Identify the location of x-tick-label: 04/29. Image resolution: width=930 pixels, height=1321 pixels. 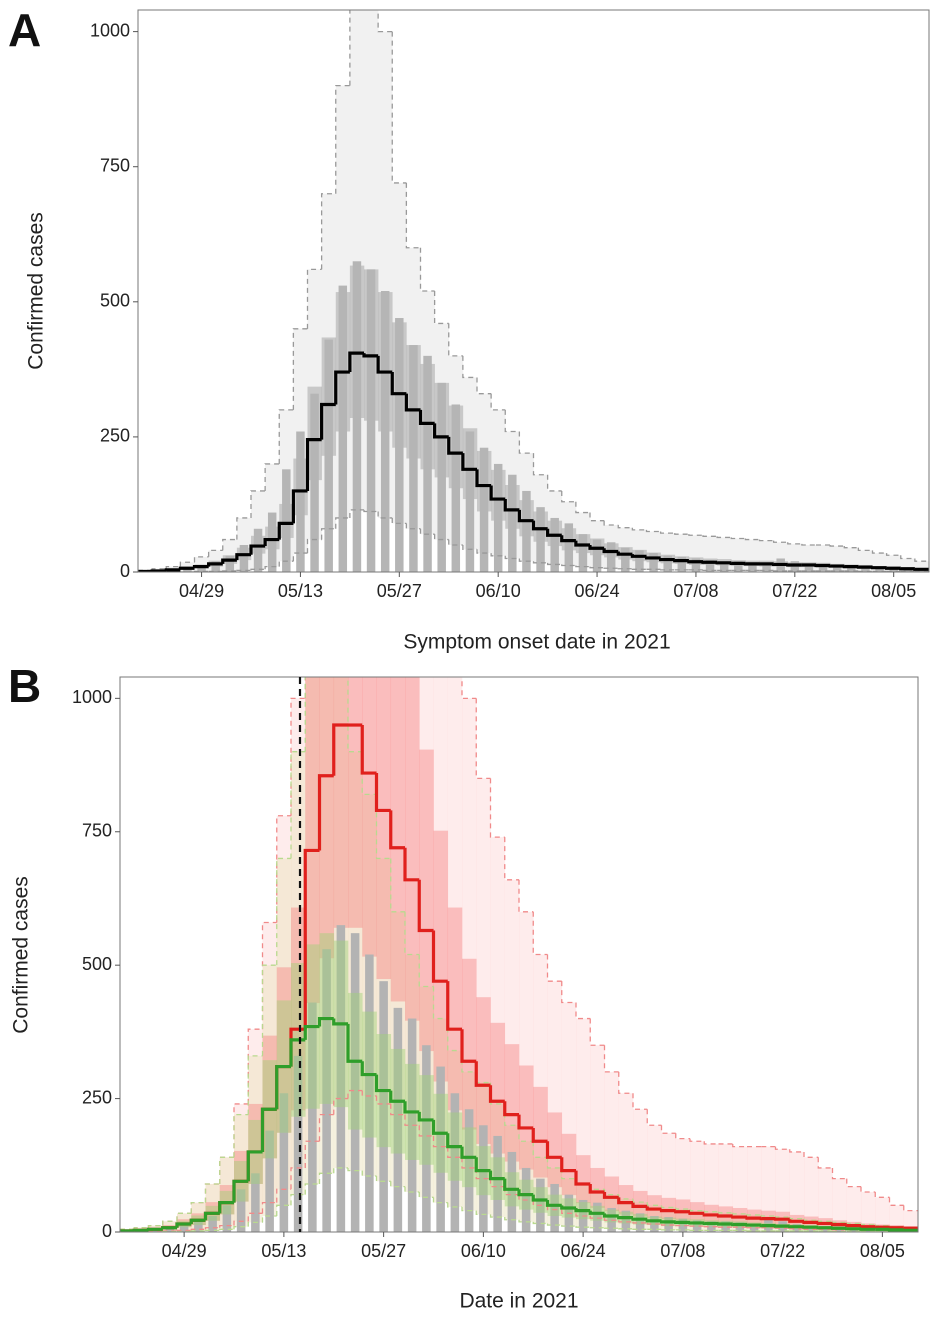
(201, 591).